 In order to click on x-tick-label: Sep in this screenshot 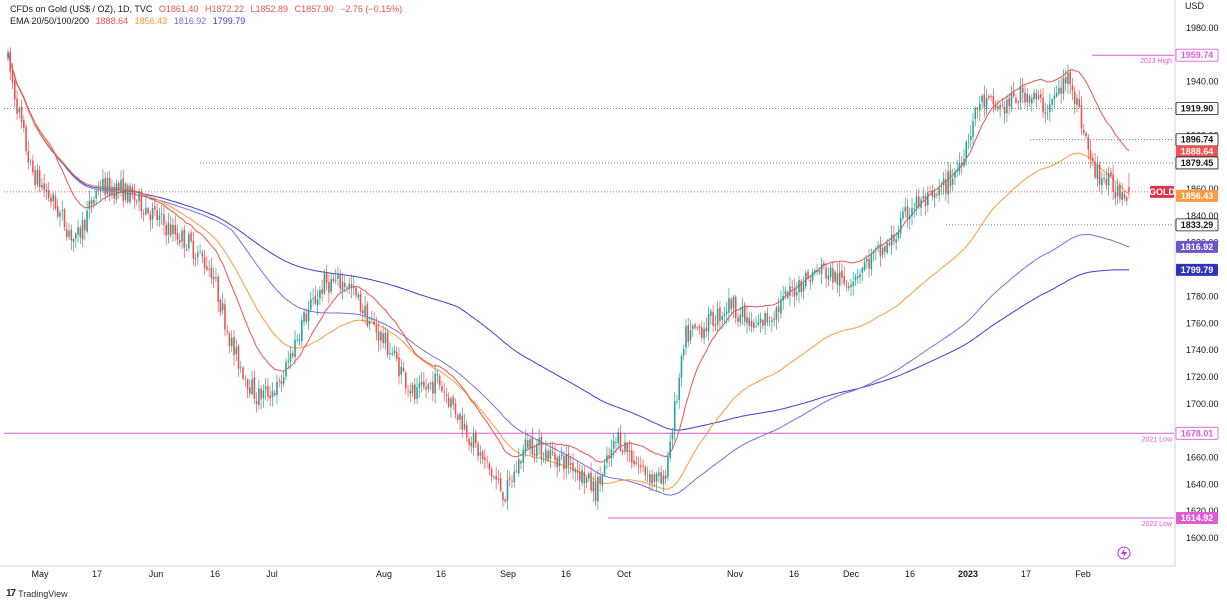, I will do `click(508, 574)`.